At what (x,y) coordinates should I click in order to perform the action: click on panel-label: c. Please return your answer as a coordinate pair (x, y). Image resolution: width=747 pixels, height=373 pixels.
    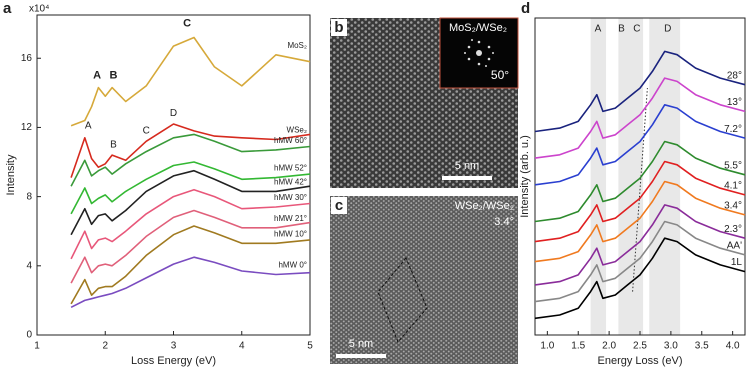
    Looking at the image, I should click on (339, 205).